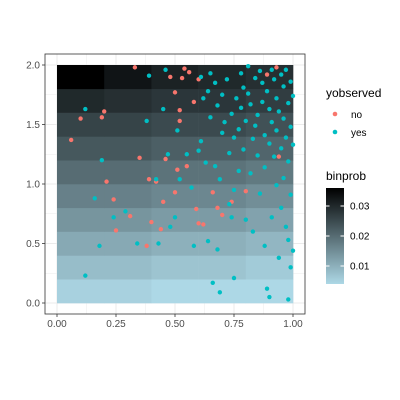  What do you see at coordinates (359, 133) in the screenshot?
I see `legend-label-yes: yes` at bounding box center [359, 133].